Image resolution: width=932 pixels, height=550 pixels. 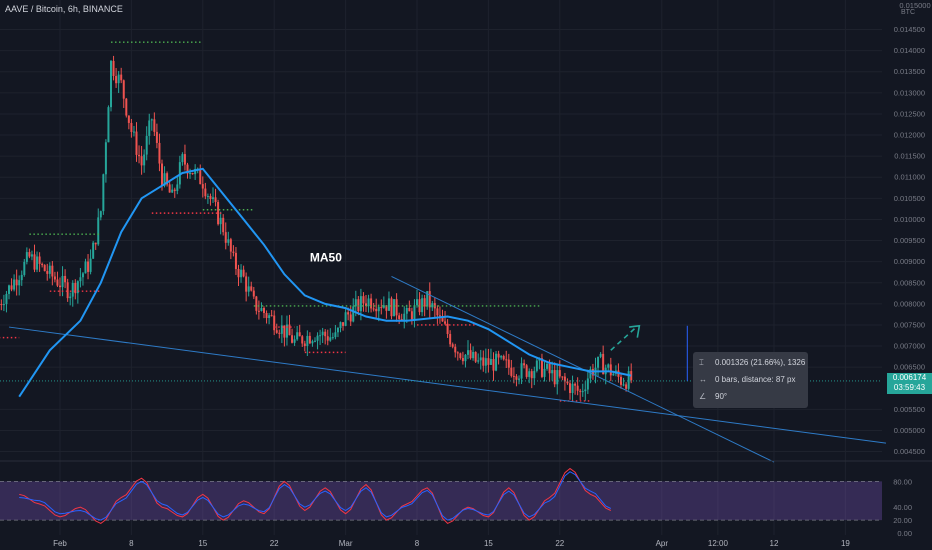 I want to click on last-price-tag: 0.006174 03:59:43, so click(x=909, y=383).